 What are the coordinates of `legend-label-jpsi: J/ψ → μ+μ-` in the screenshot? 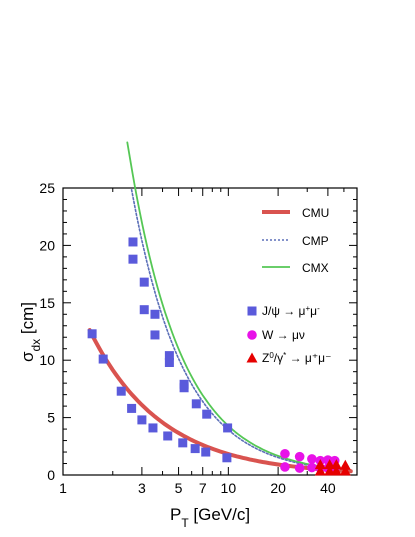 It's located at (291, 311).